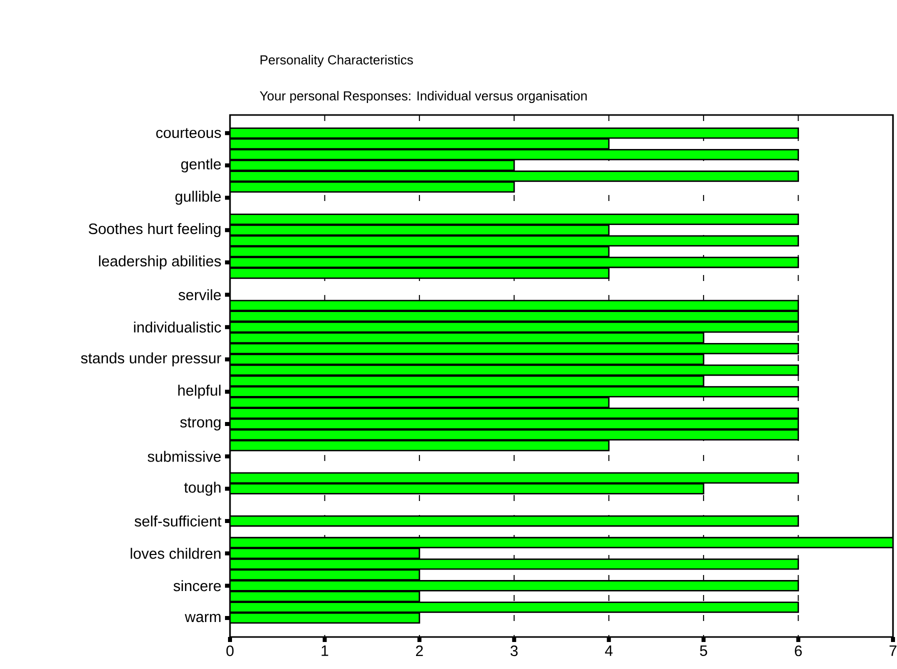  Describe the element at coordinates (202, 618) in the screenshot. I see `y-tick-label: warm` at that location.